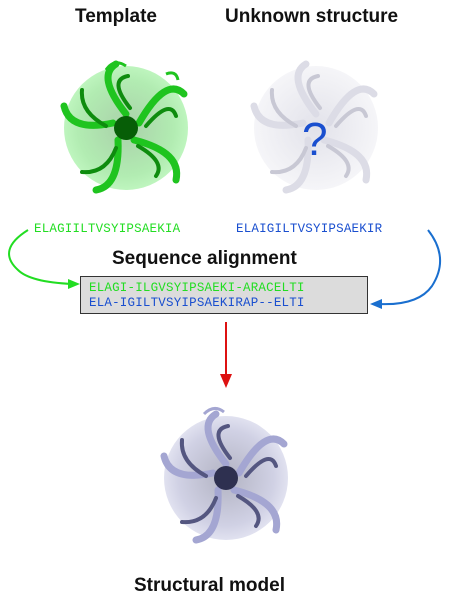 The width and height of the screenshot is (450, 602). What do you see at coordinates (312, 16) in the screenshot?
I see `unknown-structure-title: Unknown structure` at bounding box center [312, 16].